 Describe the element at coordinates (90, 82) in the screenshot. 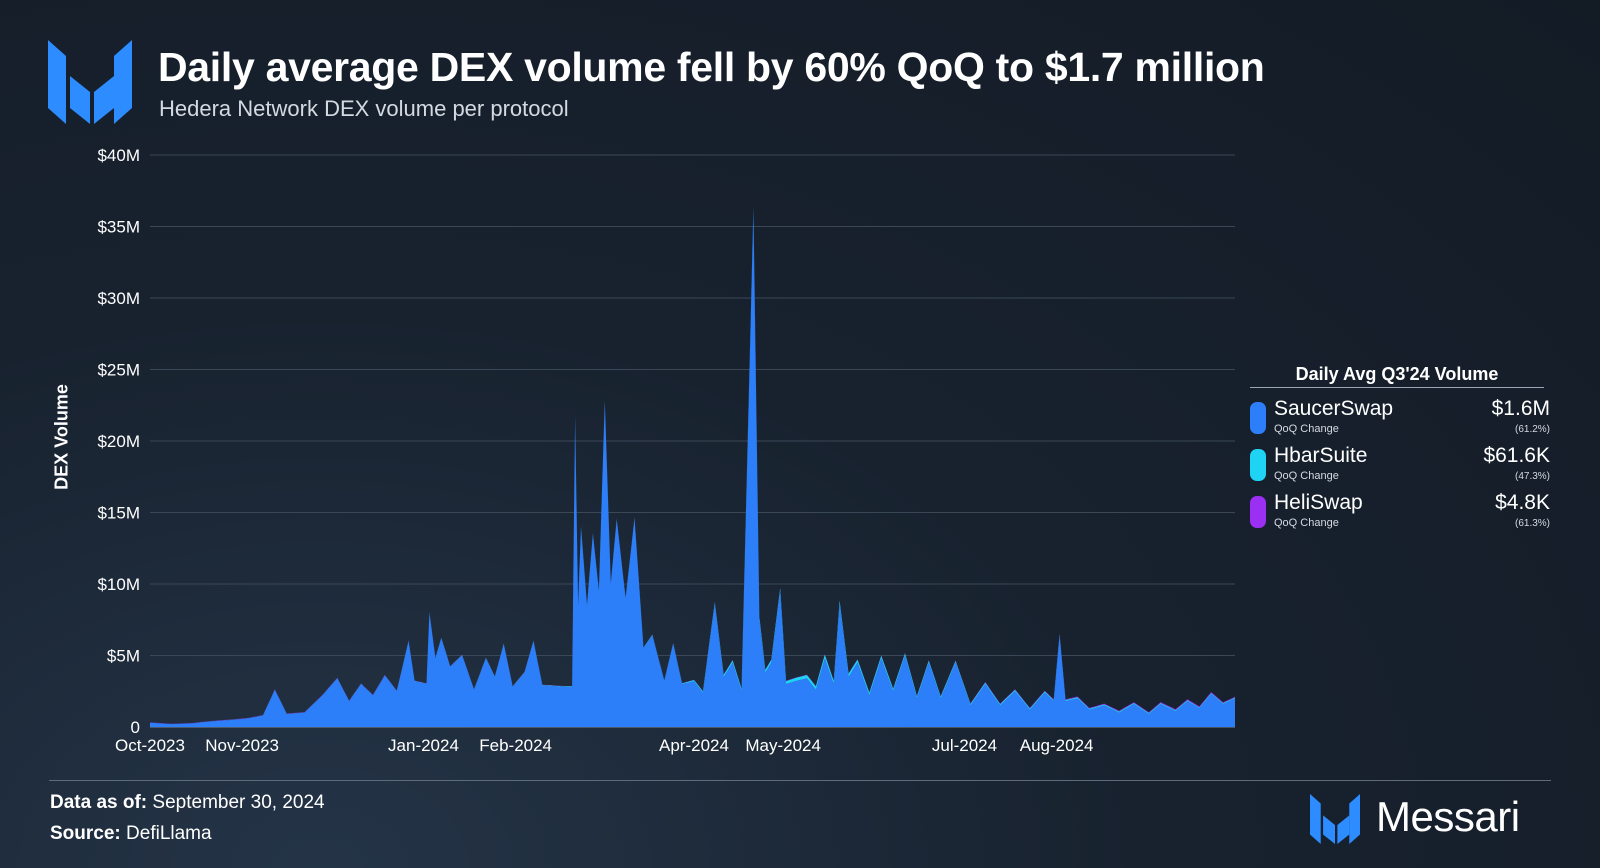

I see `messari-logo-icon` at that location.